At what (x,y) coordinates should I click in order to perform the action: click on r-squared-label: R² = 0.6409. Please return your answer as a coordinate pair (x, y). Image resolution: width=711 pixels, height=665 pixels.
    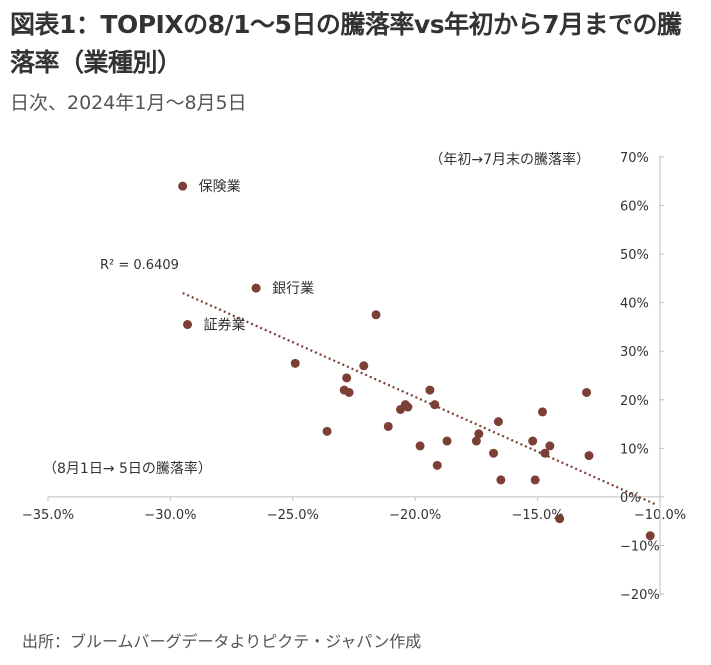
    Looking at the image, I should click on (139, 265).